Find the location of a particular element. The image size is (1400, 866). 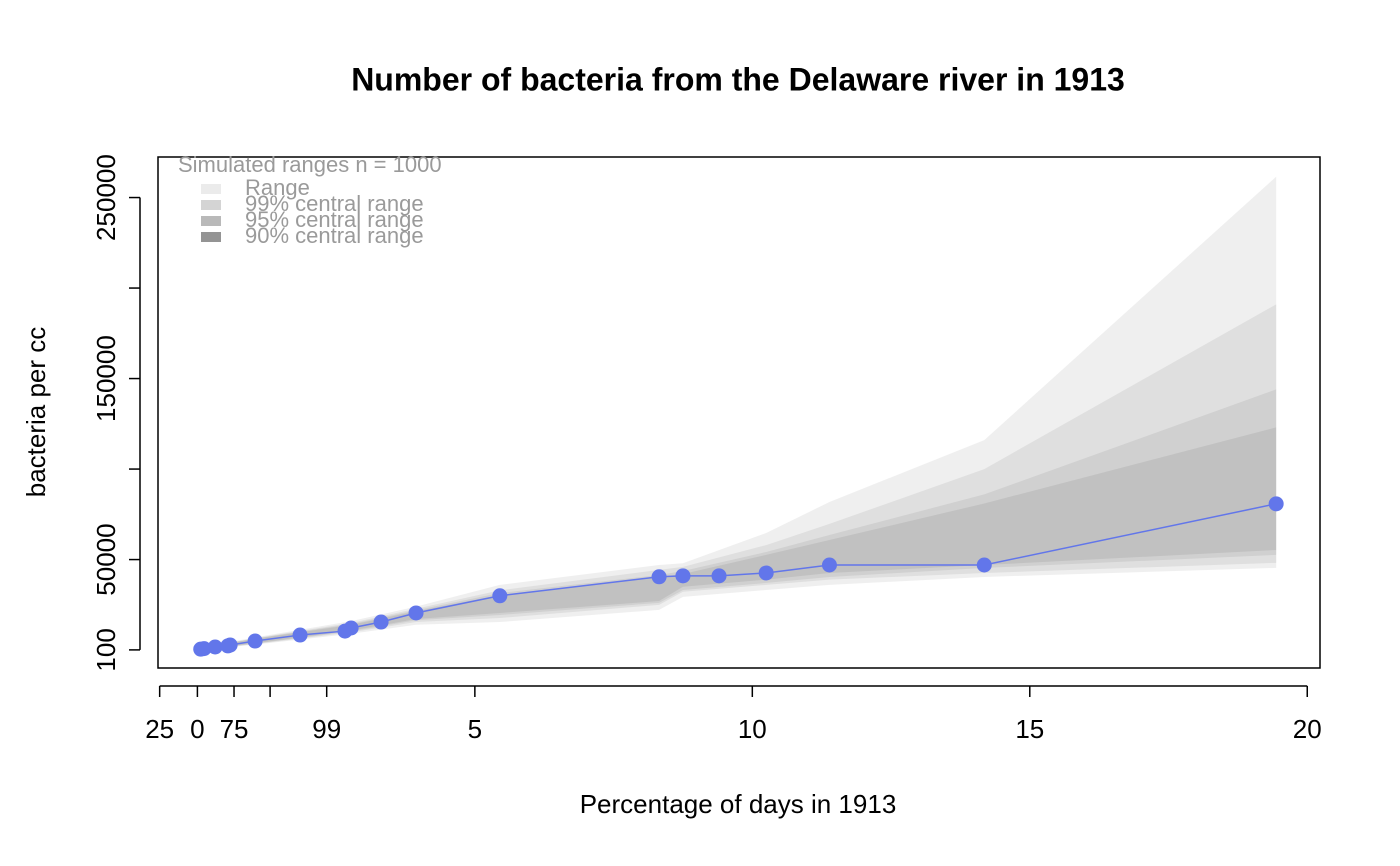

legend-label: Range is located at coordinates (277, 187).